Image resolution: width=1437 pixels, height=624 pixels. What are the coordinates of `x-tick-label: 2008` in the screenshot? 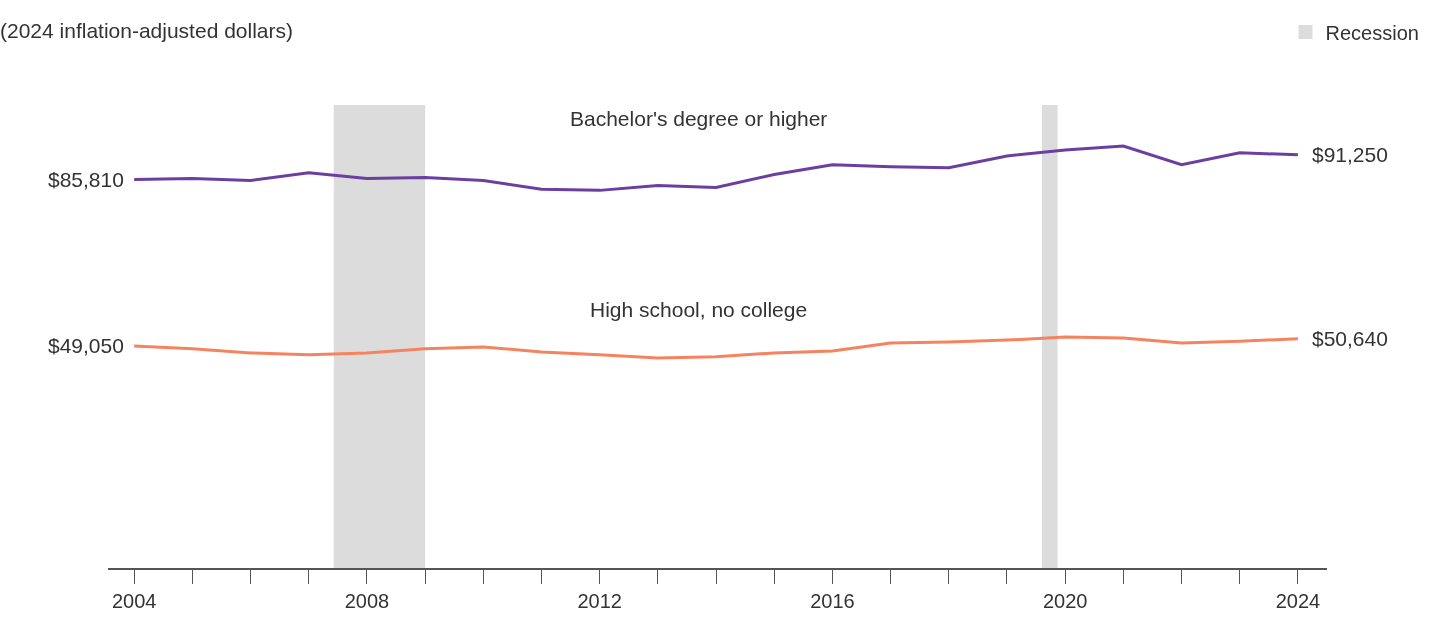 It's located at (367, 600).